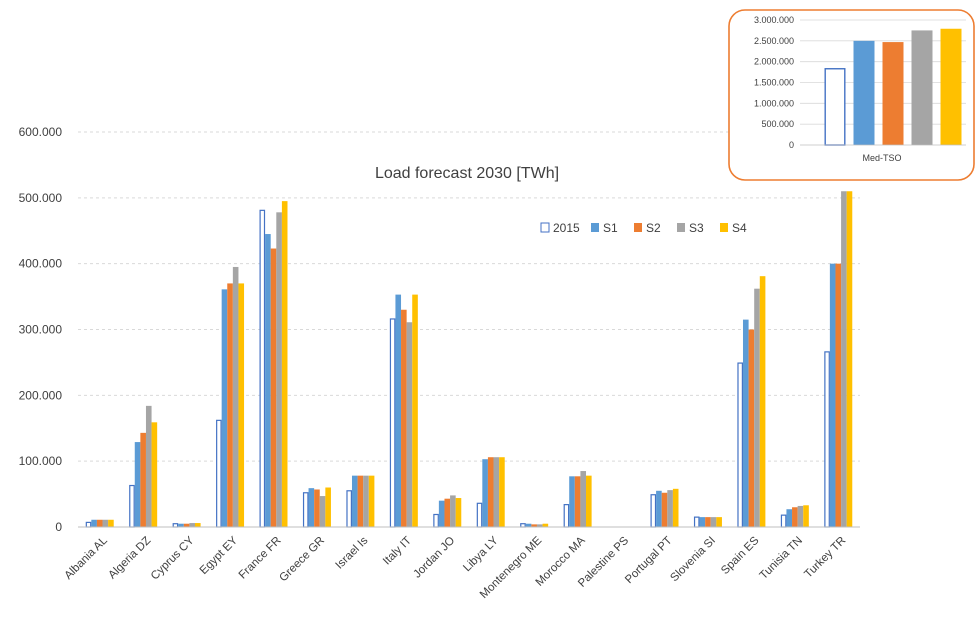 The width and height of the screenshot is (979, 621). Describe the element at coordinates (740, 555) in the screenshot. I see `x-tick-label: Spain ES` at that location.